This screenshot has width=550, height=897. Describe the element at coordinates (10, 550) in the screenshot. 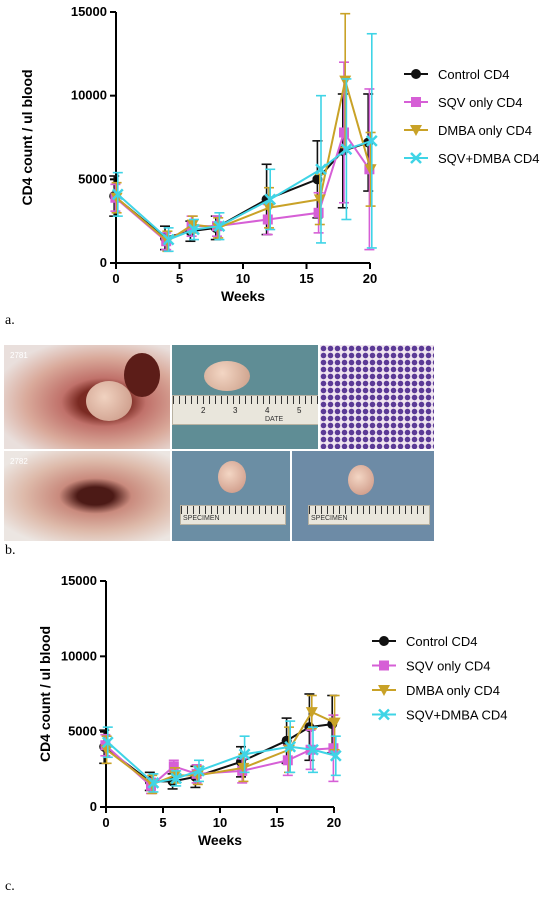

I see `panel-label-b: b.` at that location.